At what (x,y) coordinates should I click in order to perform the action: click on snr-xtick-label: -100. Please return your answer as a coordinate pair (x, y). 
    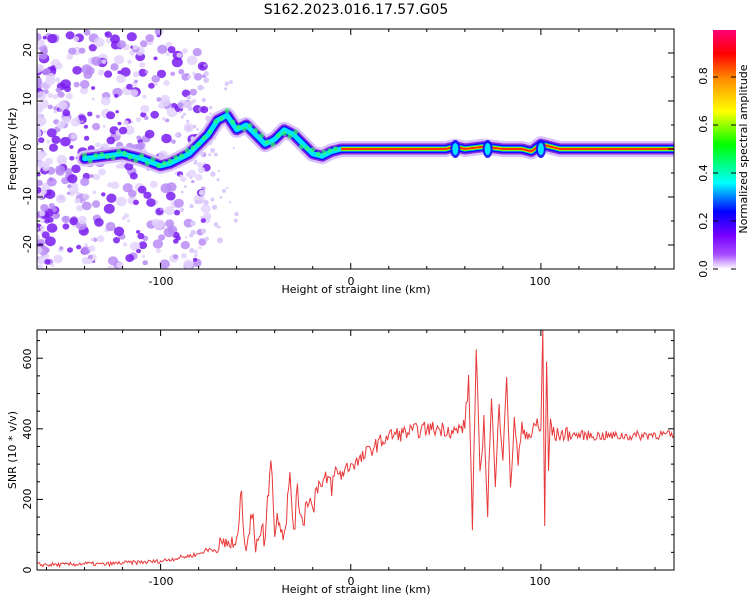
    Looking at the image, I should click on (161, 581).